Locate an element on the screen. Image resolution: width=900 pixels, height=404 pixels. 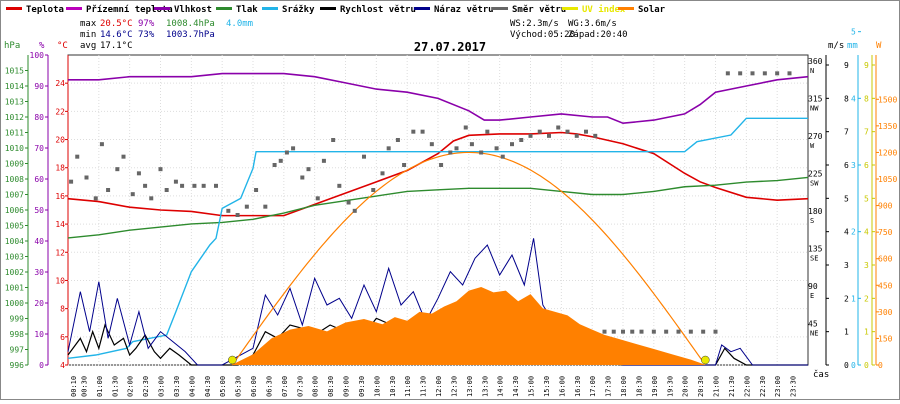
temperature-tick-label: 10 is located at coordinates (60, 280).